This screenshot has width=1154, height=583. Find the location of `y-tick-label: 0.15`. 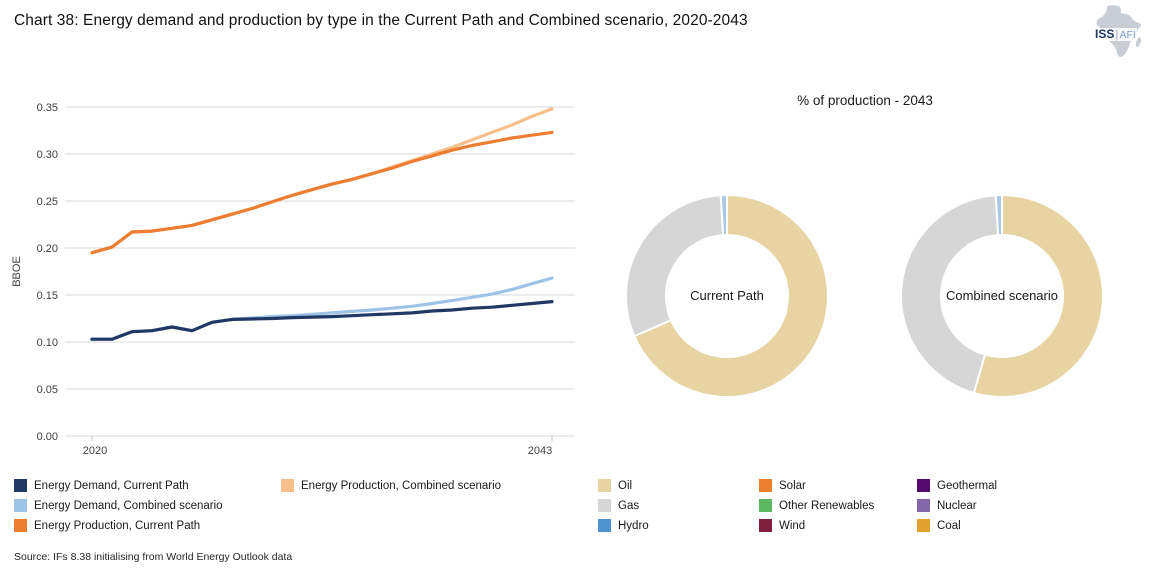

y-tick-label: 0.15 is located at coordinates (47, 296).